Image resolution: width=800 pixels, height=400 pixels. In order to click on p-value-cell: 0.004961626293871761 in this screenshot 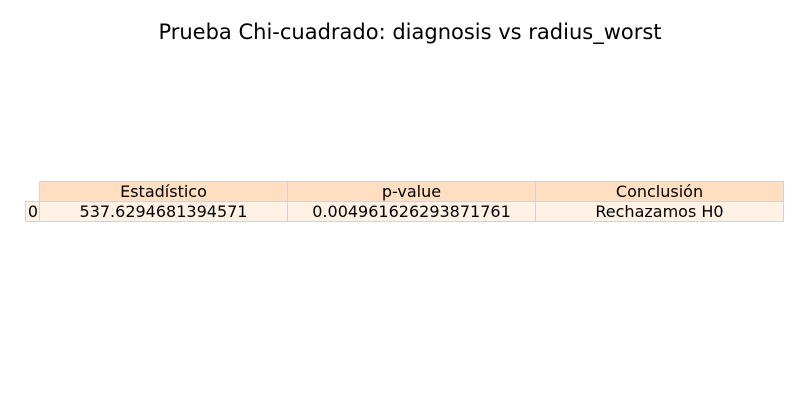, I will do `click(411, 211)`.